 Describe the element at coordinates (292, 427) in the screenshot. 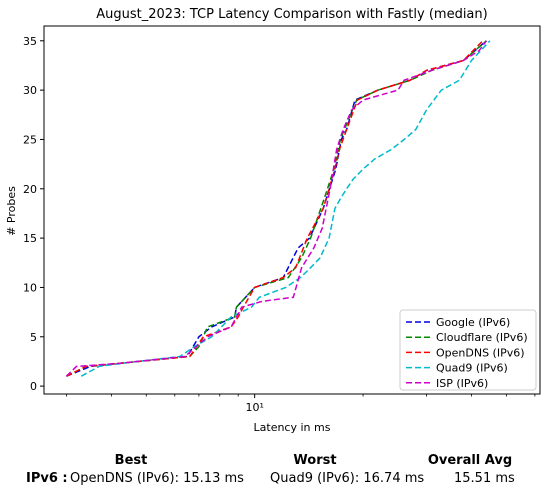

I see `x-axis-label: Latency in ms` at that location.